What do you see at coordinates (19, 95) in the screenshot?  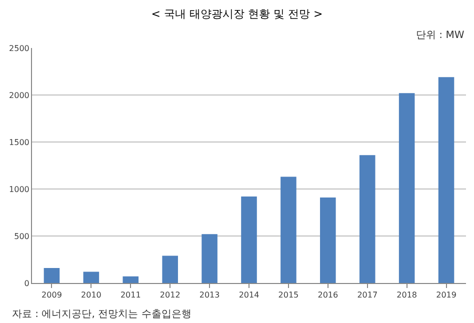 I see `y-tick-label: 2000` at bounding box center [19, 95].